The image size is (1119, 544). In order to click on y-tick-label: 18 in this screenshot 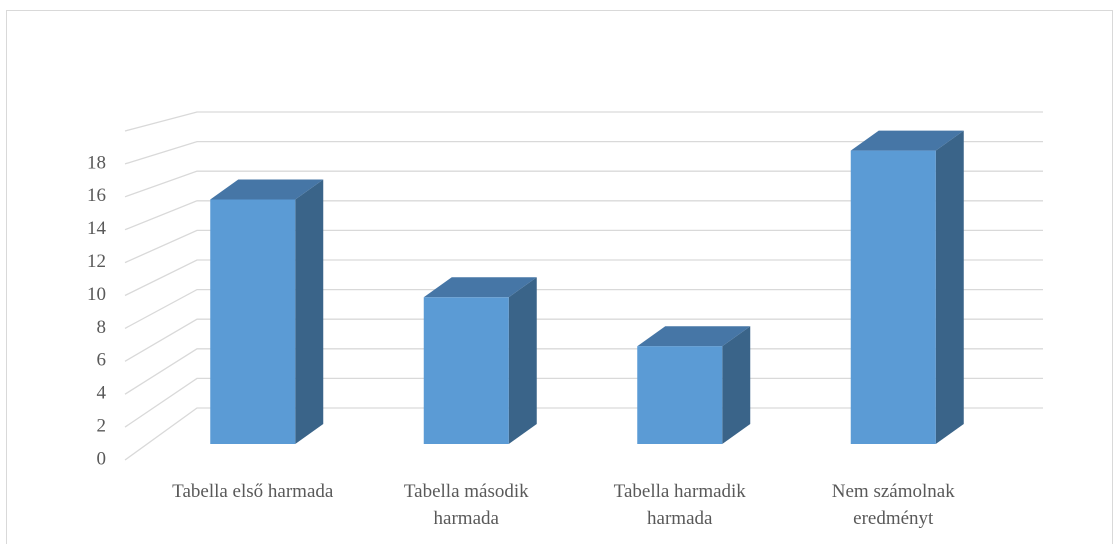, I will do `click(96, 162)`.